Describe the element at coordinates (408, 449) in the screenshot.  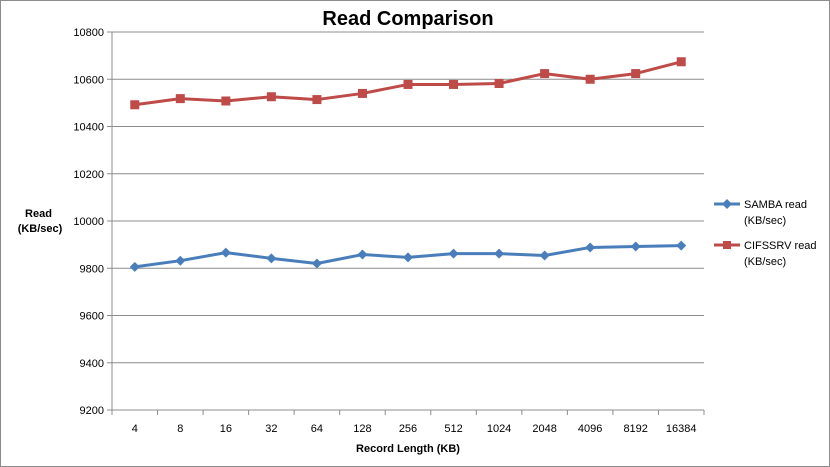
I see `x-axis-label: Record Length (KB)` at that location.